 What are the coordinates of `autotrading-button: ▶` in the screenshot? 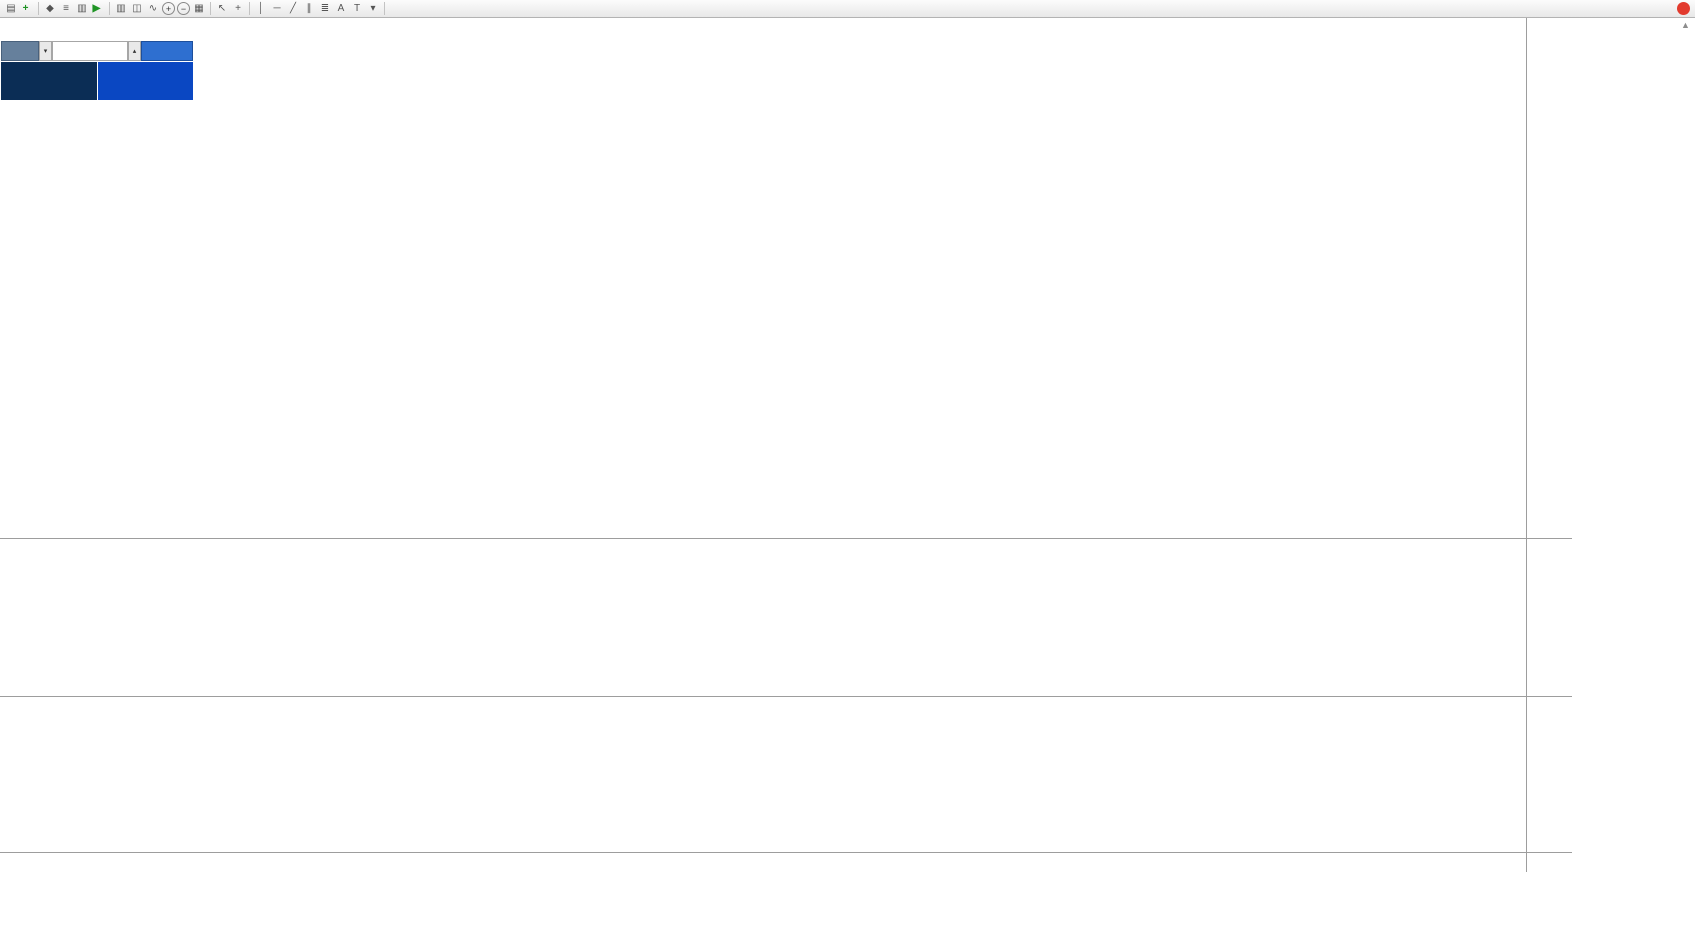 It's located at (98, 8).